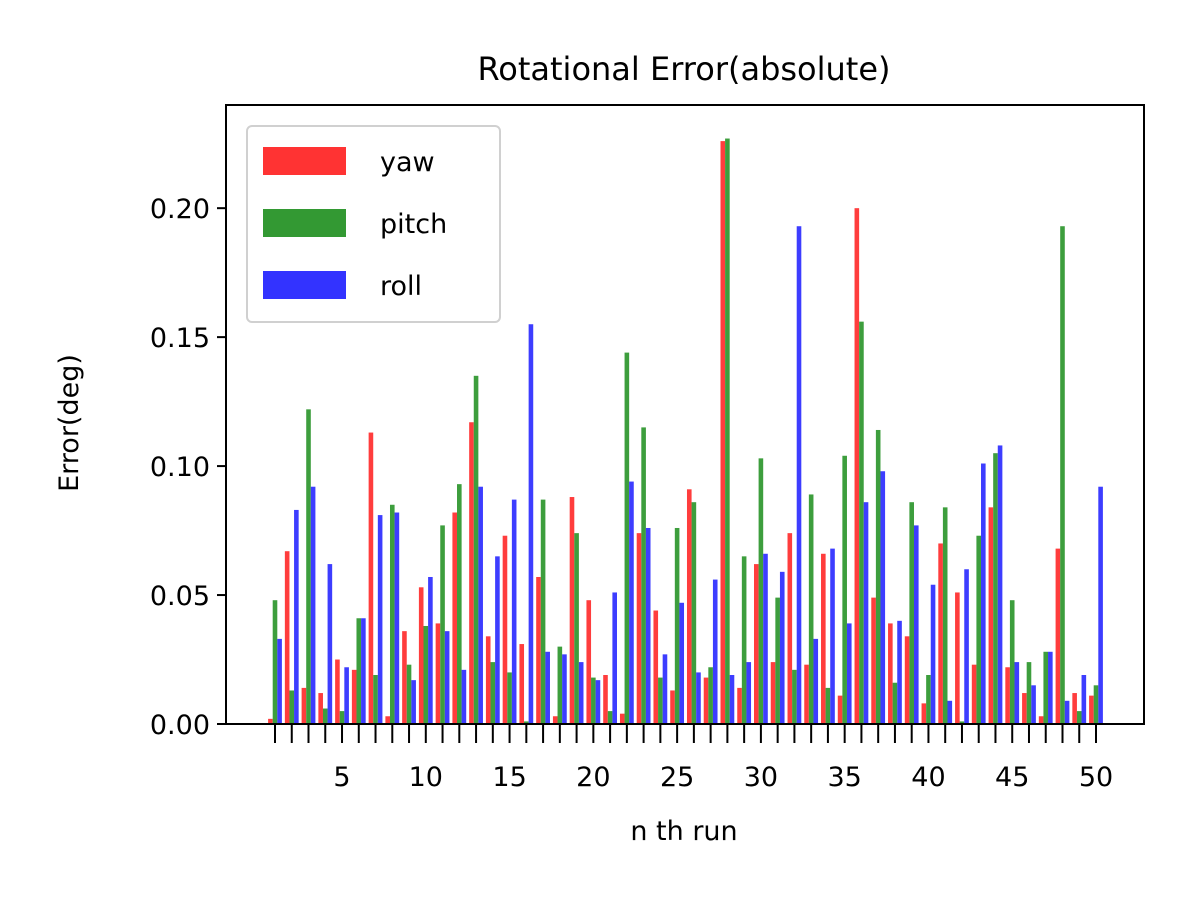 Image resolution: width=1200 pixels, height=905 pixels. What do you see at coordinates (407, 162) in the screenshot?
I see `legend-label-yaw: yaw` at bounding box center [407, 162].